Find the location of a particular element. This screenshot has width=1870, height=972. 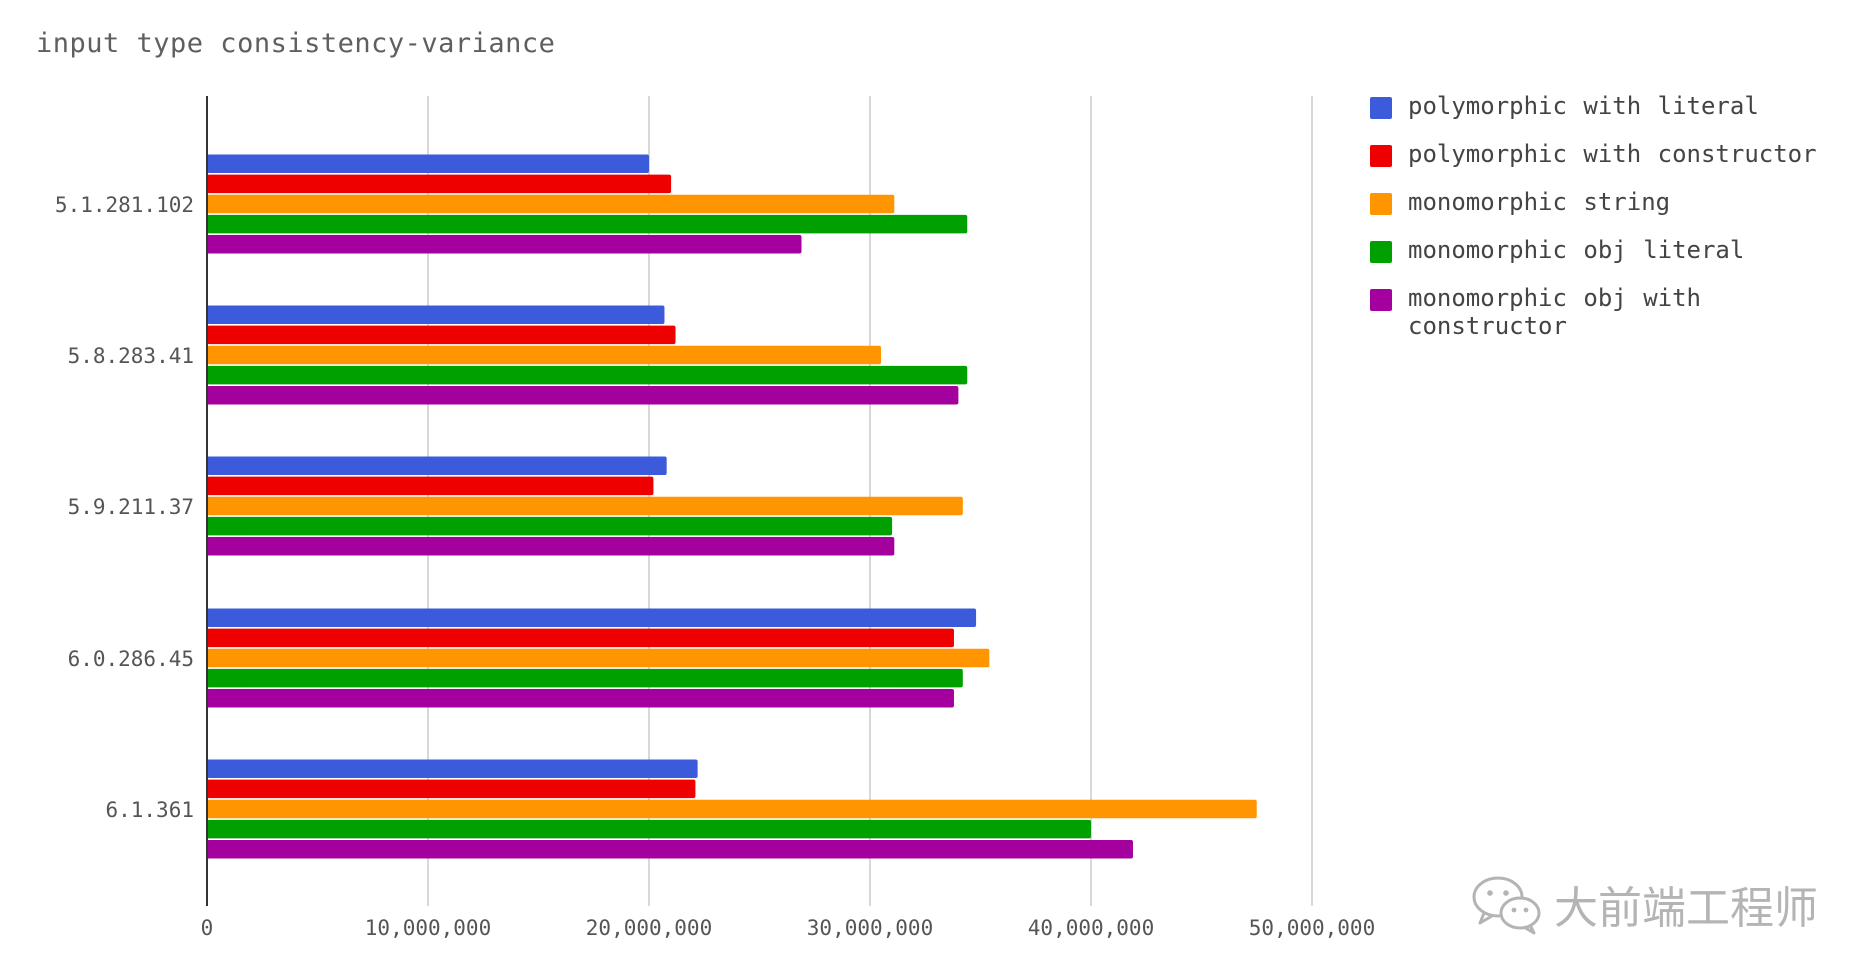

legend-label: polymorphic with constructor is located at coordinates (1612, 154).